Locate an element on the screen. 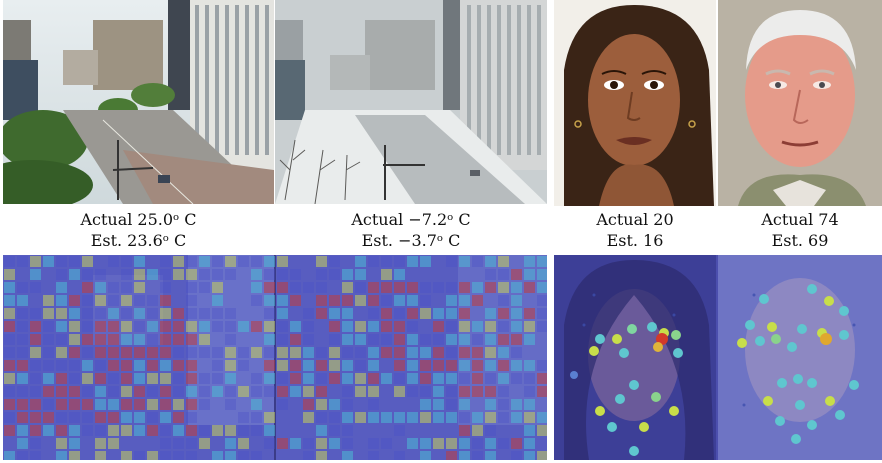  city-warm-image is located at coordinates (138, 102).